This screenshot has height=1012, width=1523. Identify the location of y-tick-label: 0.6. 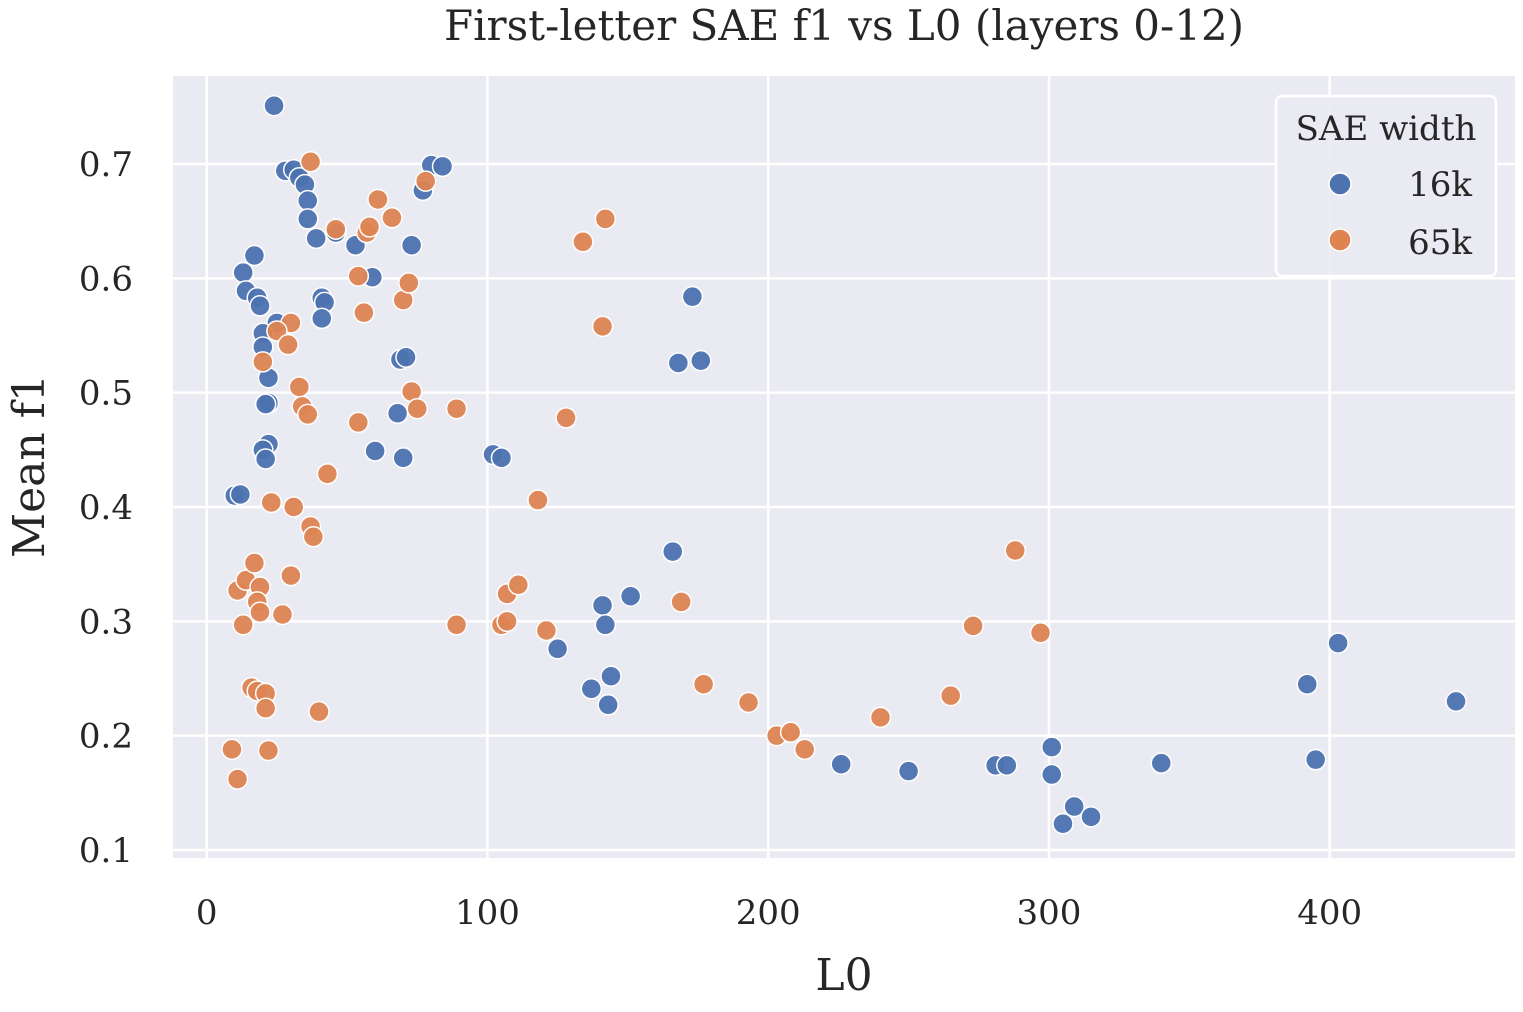
(106, 279).